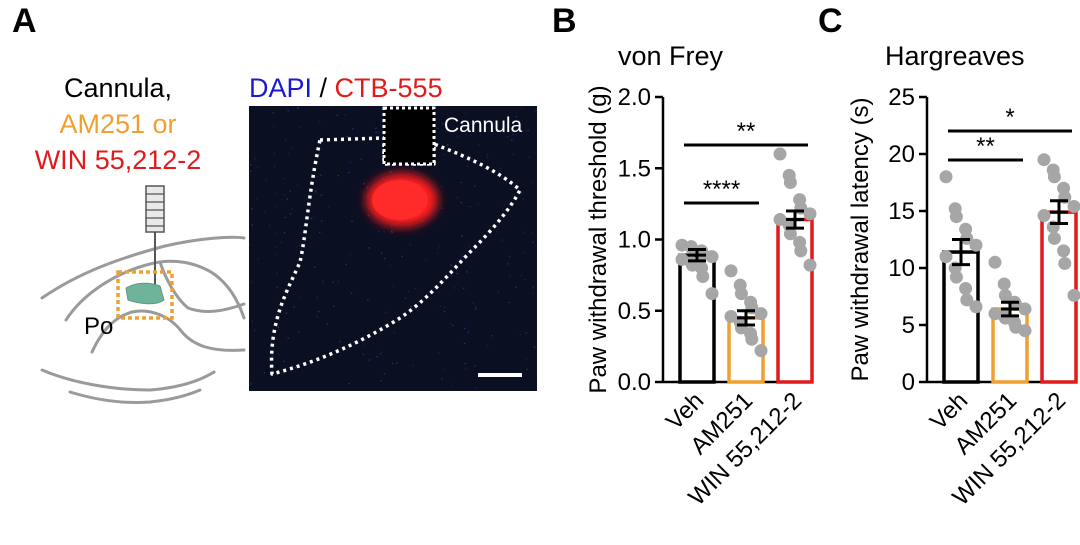 The image size is (1080, 545). What do you see at coordinates (634, 168) in the screenshot?
I see `y-tick-label: 1.5` at bounding box center [634, 168].